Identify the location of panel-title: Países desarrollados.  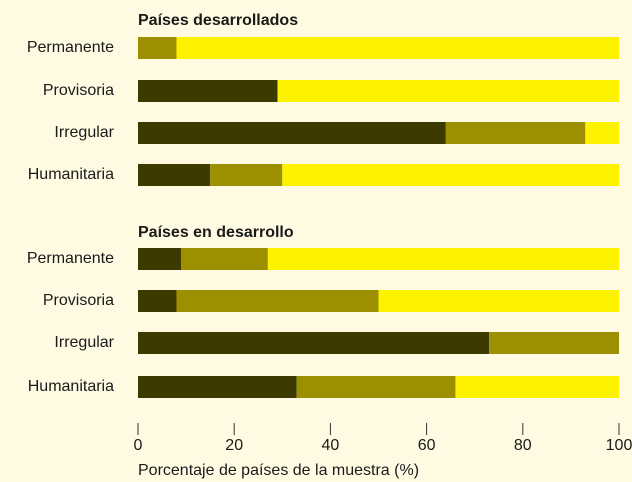
(218, 20).